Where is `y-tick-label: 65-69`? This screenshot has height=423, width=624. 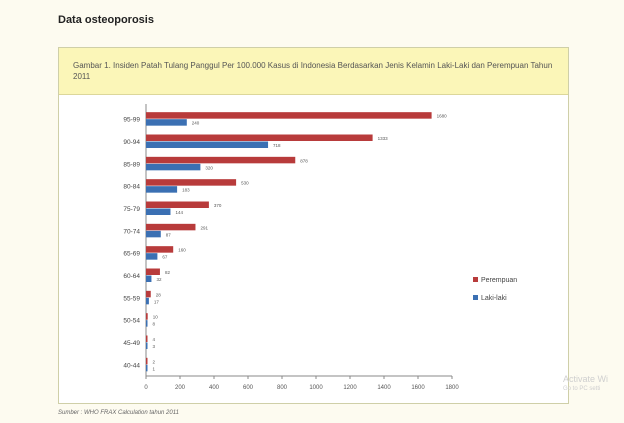 y-tick-label: 65-69 is located at coordinates (131, 254).